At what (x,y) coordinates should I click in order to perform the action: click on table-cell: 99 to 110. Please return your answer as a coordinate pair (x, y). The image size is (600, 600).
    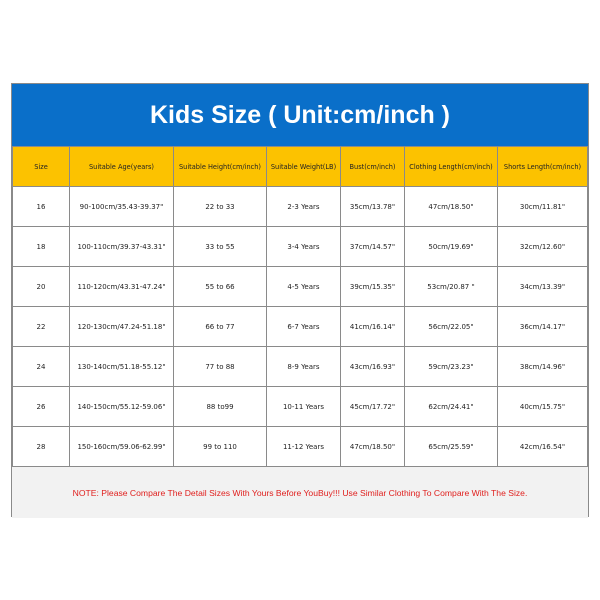
    Looking at the image, I should click on (220, 446).